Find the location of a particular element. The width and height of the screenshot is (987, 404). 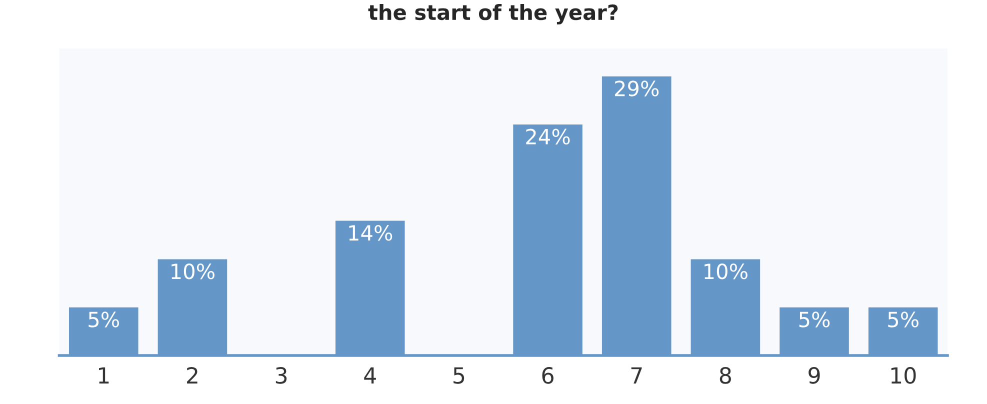

x-tick-label: 5 is located at coordinates (459, 375).